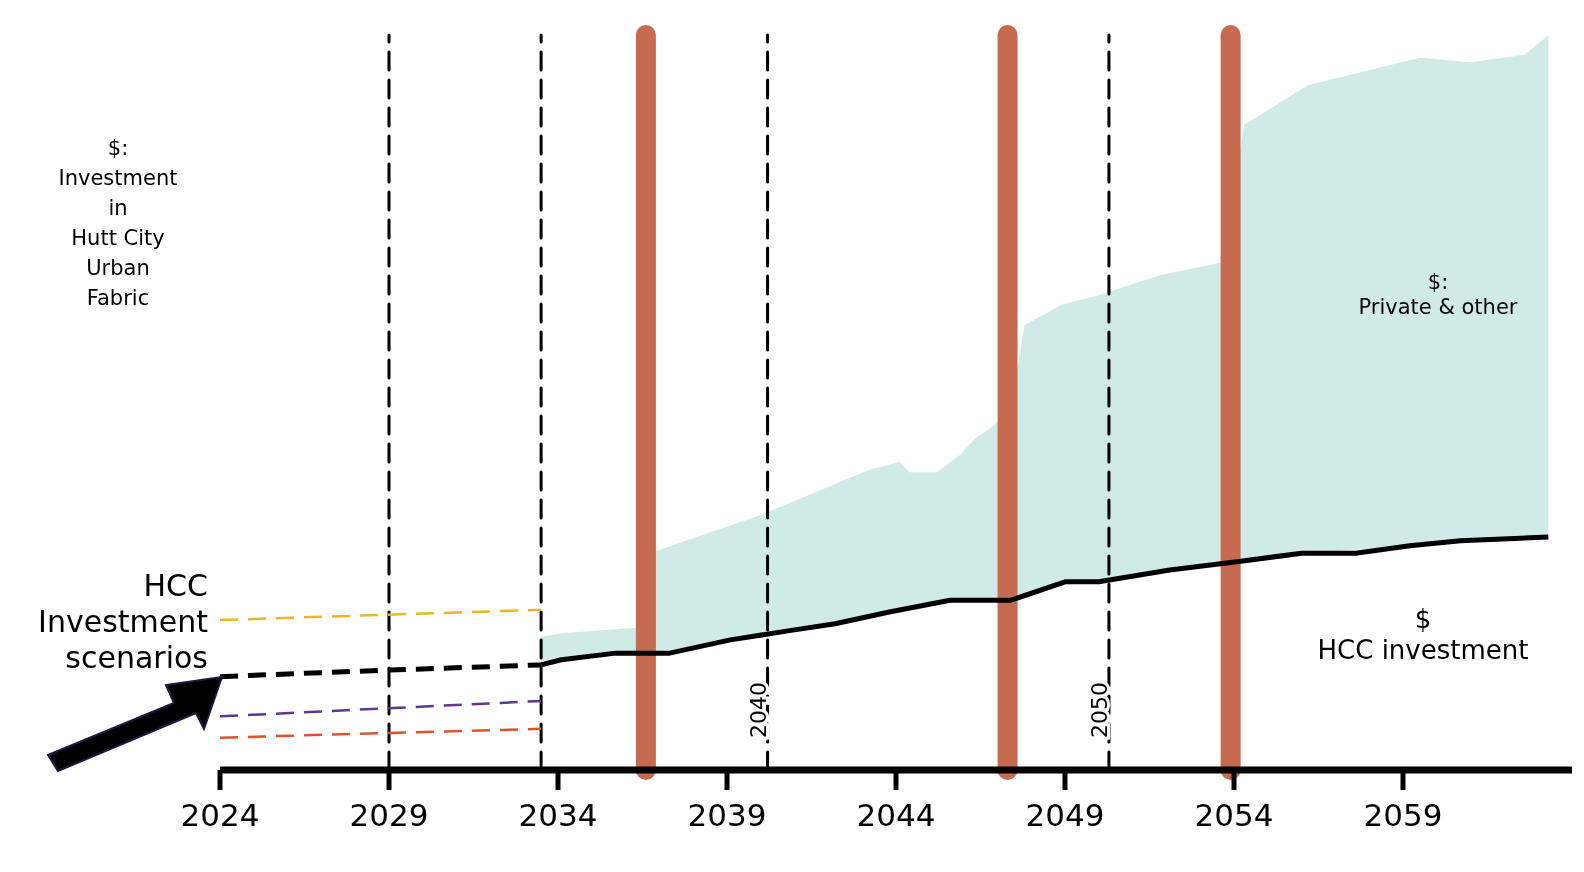  What do you see at coordinates (118, 223) in the screenshot?
I see `y-axis-title: $: Investment in Hutt City Urban Fabric` at bounding box center [118, 223].